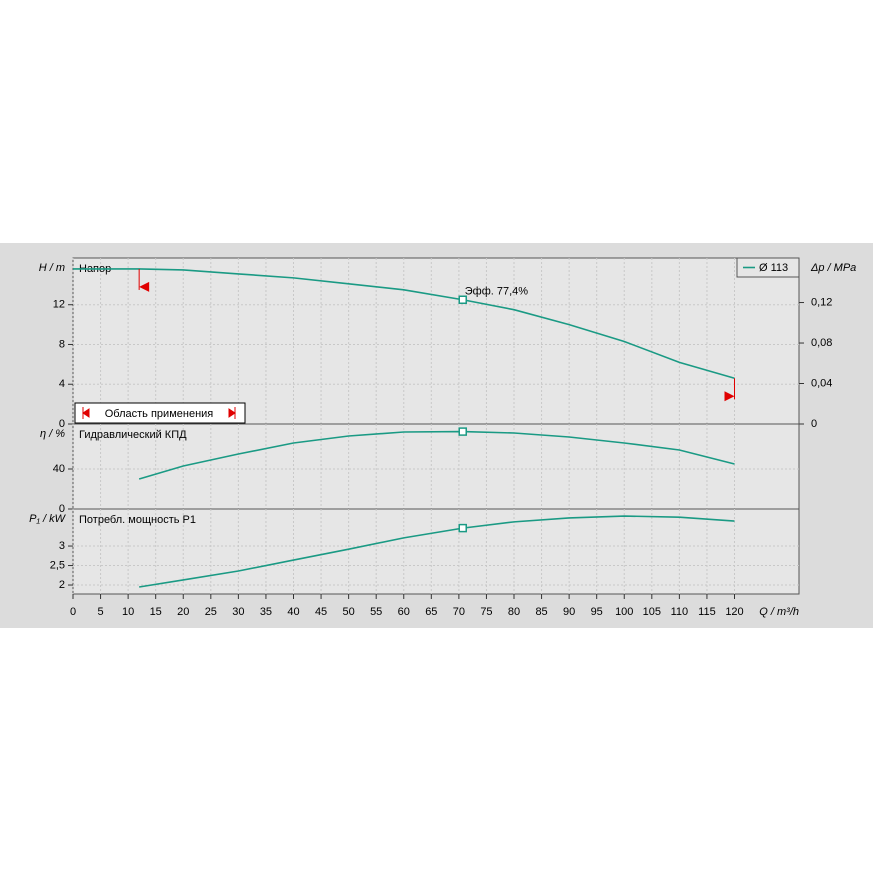 This screenshot has width=873, height=873. I want to click on range-start-arrow, so click(144, 286).